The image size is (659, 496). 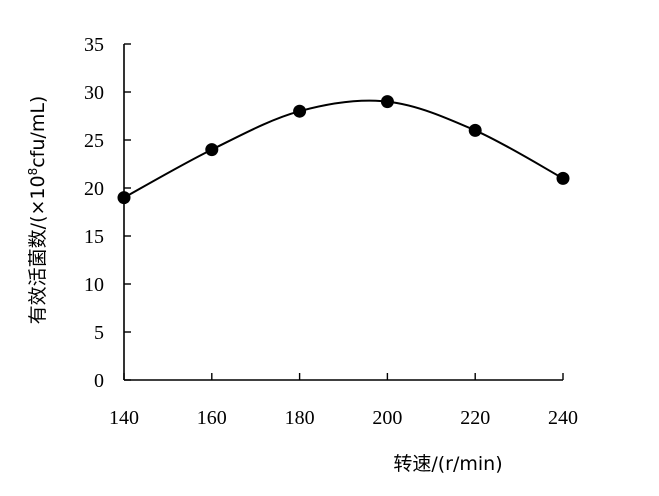 What do you see at coordinates (124, 418) in the screenshot?
I see `x-tick-label: 140` at bounding box center [124, 418].